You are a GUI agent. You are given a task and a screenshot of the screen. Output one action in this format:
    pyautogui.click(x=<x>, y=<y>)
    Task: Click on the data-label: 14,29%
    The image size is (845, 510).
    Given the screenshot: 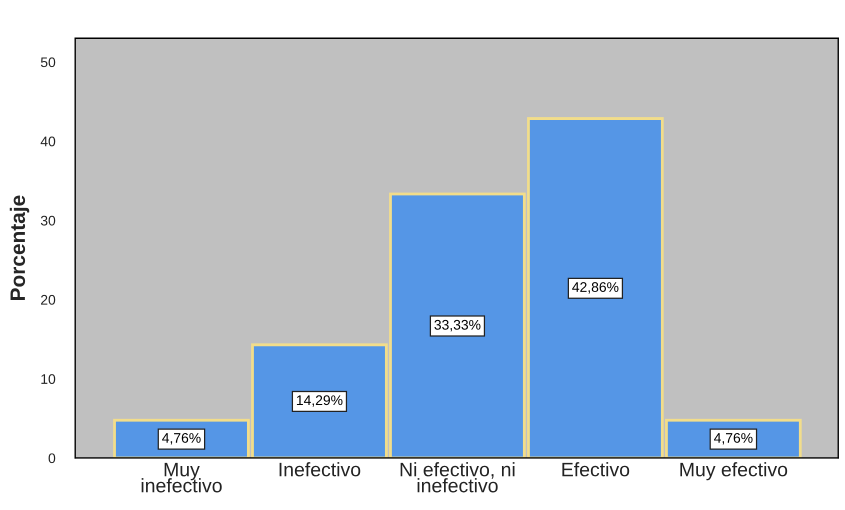 What is the action you would take?
    pyautogui.click(x=319, y=401)
    